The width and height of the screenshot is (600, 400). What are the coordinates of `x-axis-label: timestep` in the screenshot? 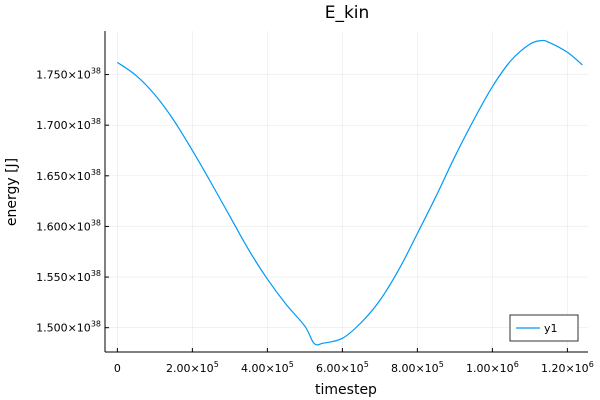 It's located at (346, 390).